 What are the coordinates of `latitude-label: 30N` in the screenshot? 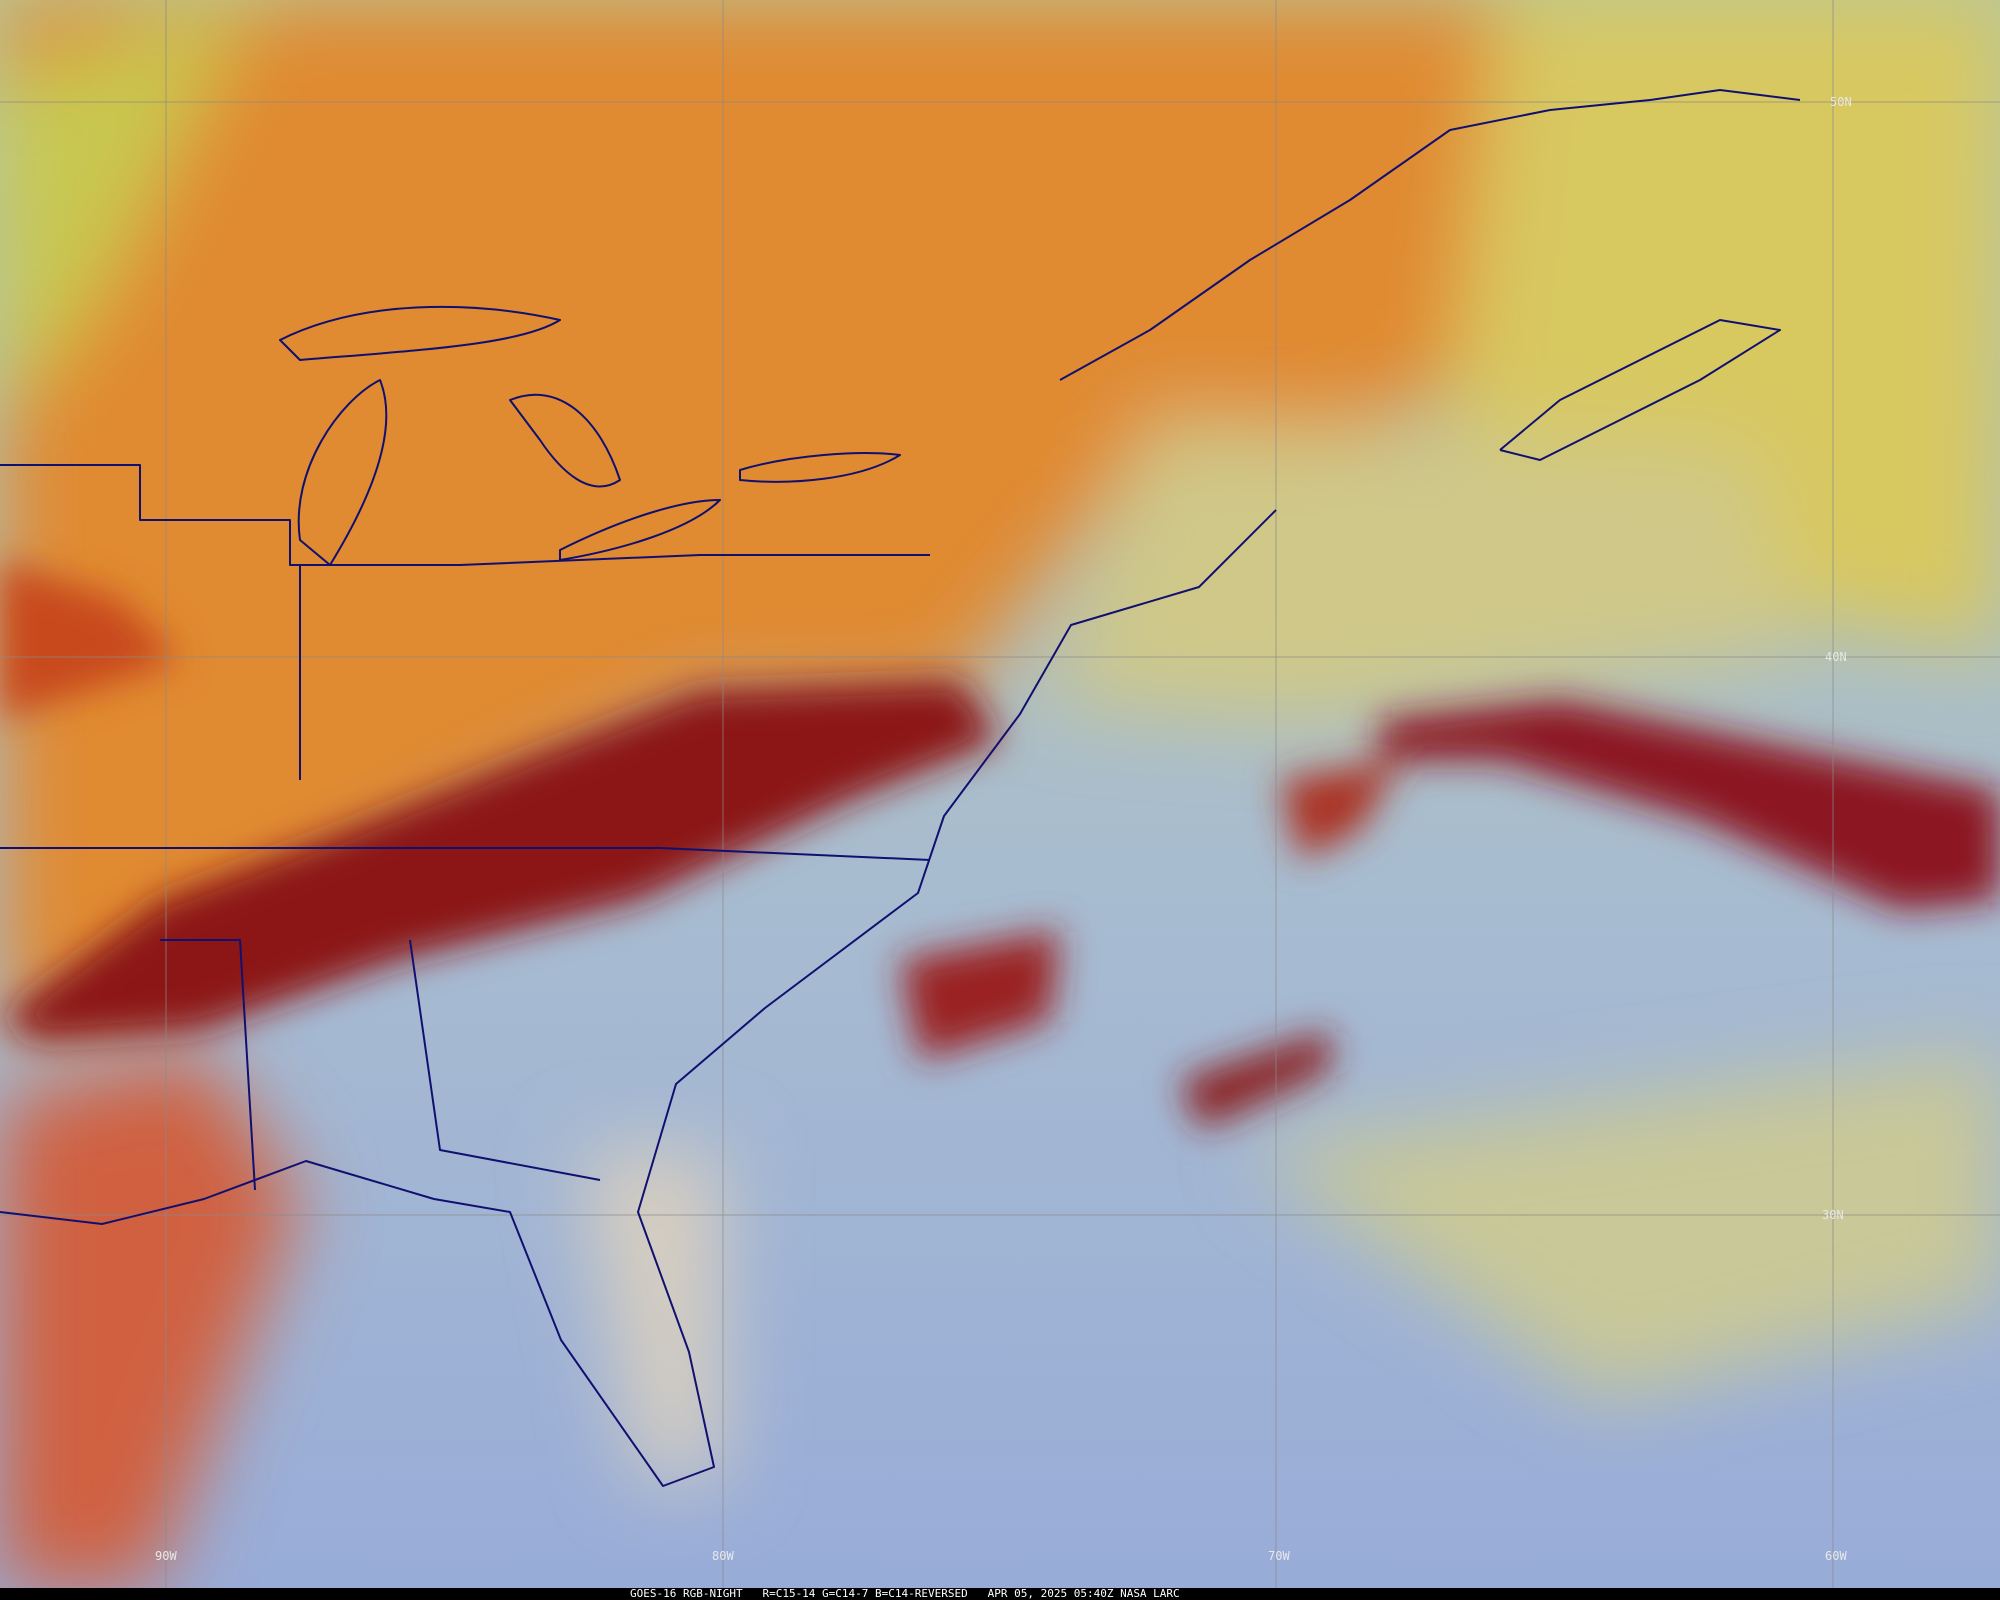 It's located at (1833, 1215).